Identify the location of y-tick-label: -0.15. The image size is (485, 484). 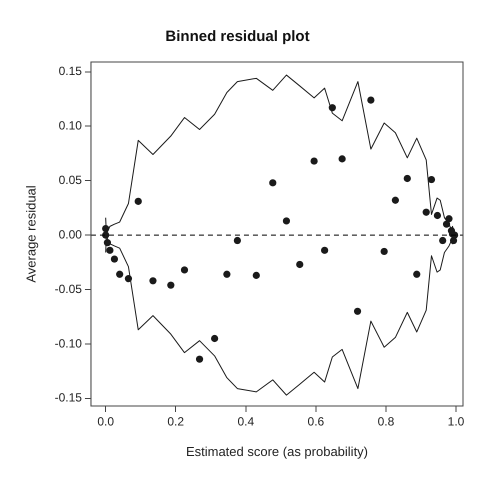
(68, 397).